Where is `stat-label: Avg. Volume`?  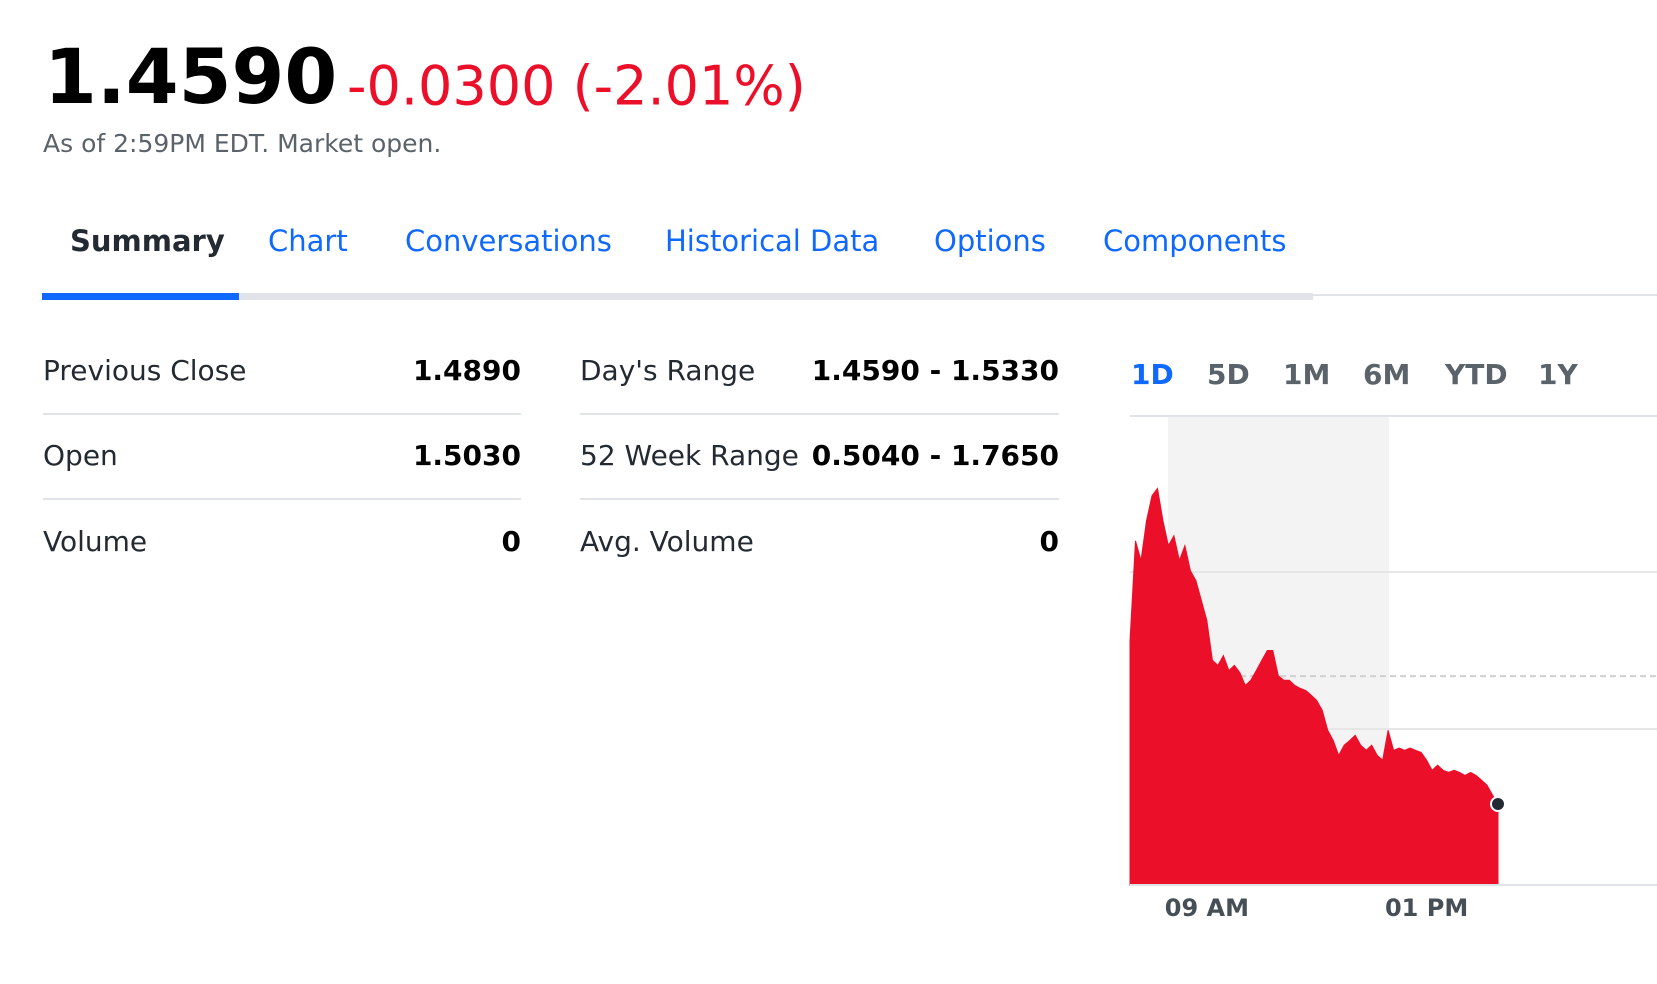 stat-label: Avg. Volume is located at coordinates (667, 541).